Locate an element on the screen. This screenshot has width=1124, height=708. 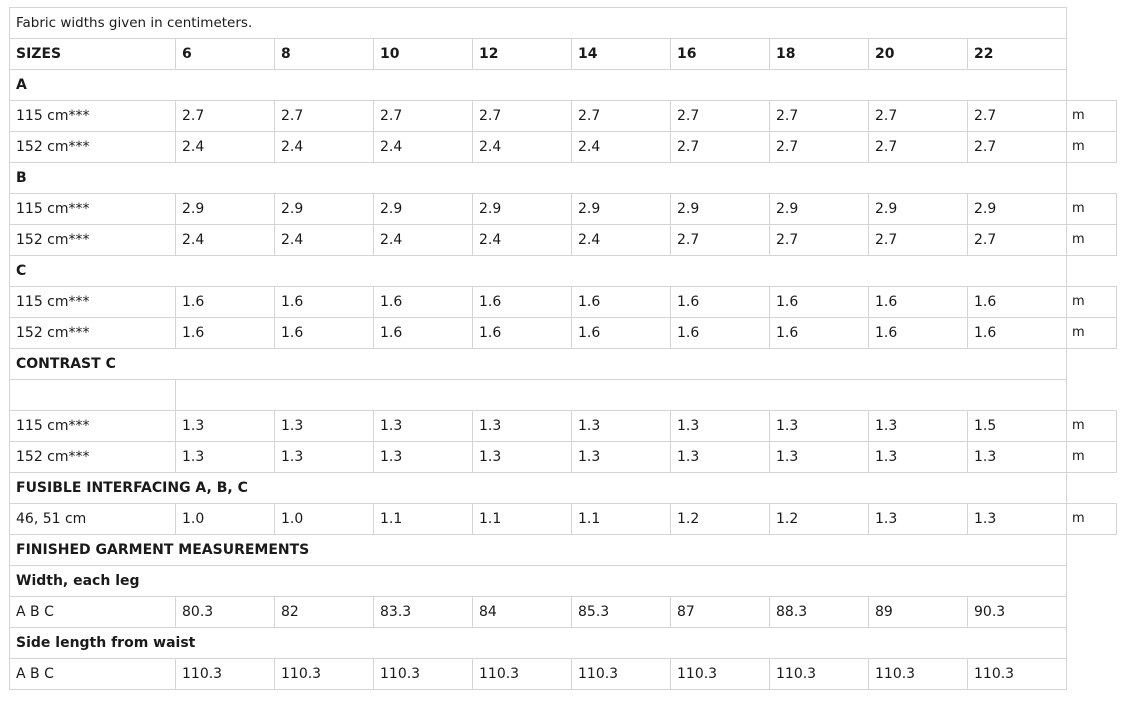
section-title: B is located at coordinates (538, 178).